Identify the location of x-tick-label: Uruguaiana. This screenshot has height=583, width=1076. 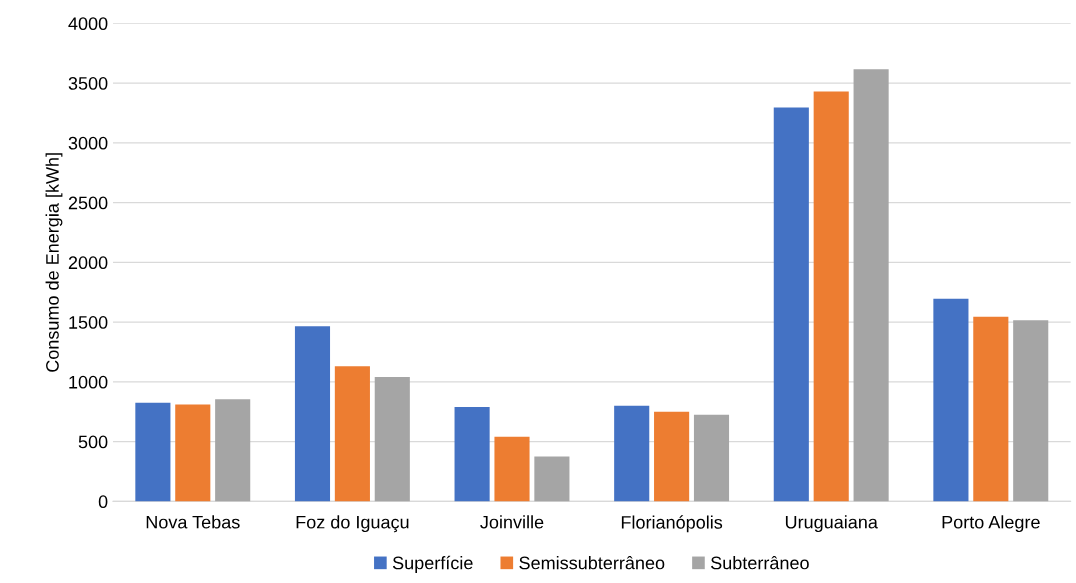
(831, 524).